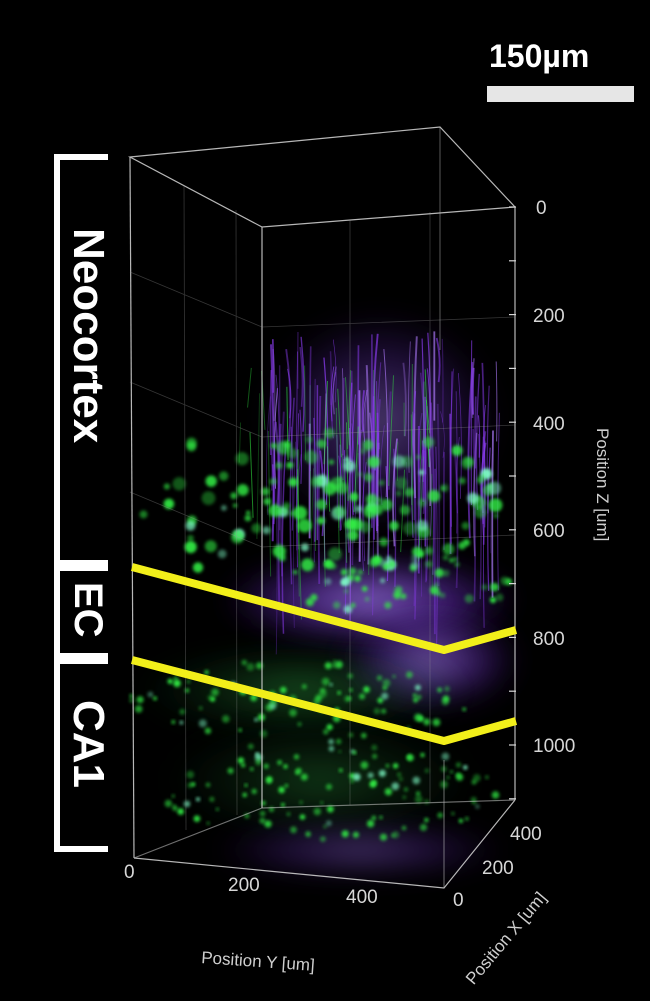 Image resolution: width=650 pixels, height=1001 pixels. What do you see at coordinates (549, 532) in the screenshot?
I see `z-tick-label: 600` at bounding box center [549, 532].